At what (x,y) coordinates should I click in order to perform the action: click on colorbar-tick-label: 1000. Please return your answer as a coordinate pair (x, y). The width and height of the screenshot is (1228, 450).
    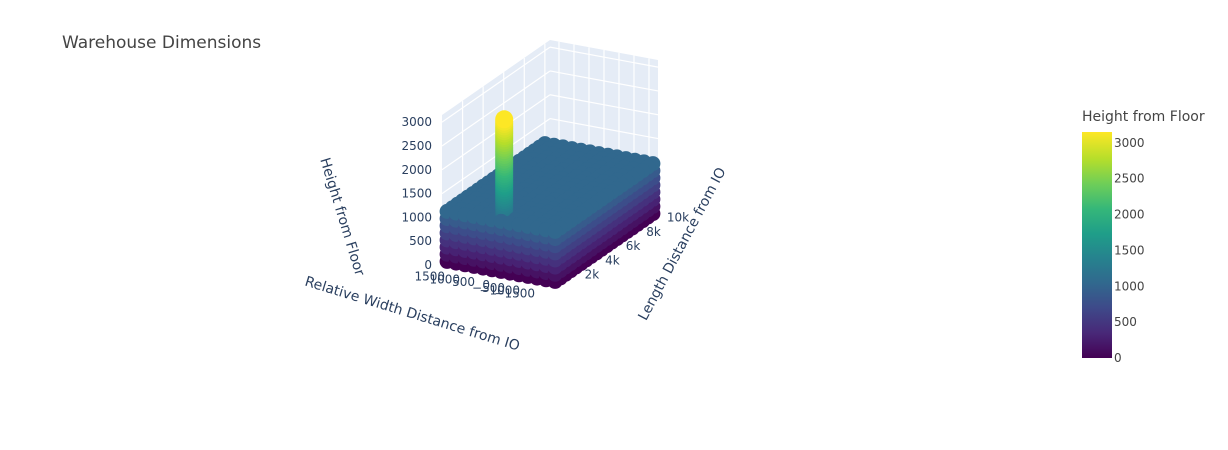
    Looking at the image, I should click on (1129, 286).